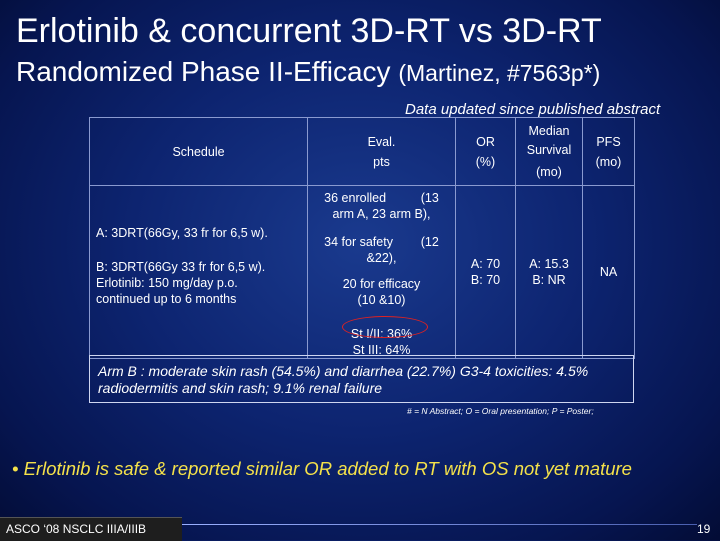  I want to click on header-or: OR (%), so click(485, 151).